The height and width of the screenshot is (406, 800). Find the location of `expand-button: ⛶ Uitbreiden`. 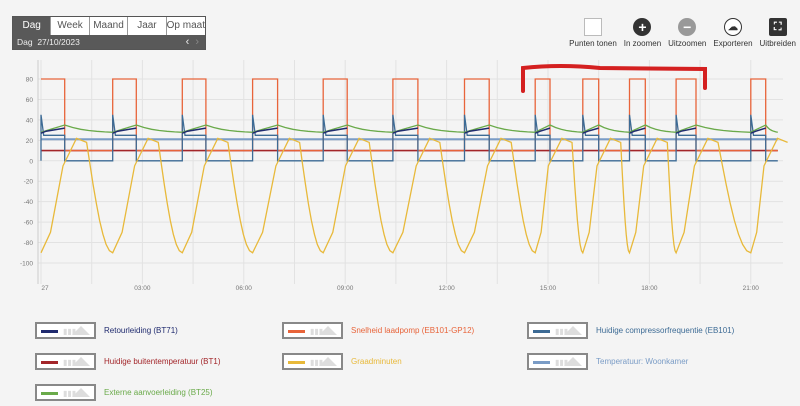

expand-button: ⛶ Uitbreiden is located at coordinates (778, 33).